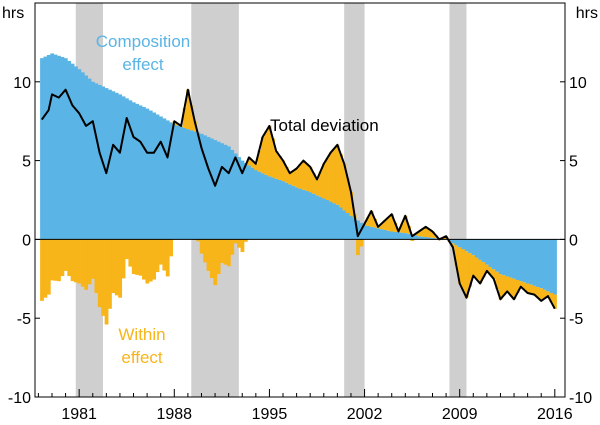 This screenshot has width=600, height=425. What do you see at coordinates (19, 398) in the screenshot?
I see `y-tick-label-left: -10` at bounding box center [19, 398].